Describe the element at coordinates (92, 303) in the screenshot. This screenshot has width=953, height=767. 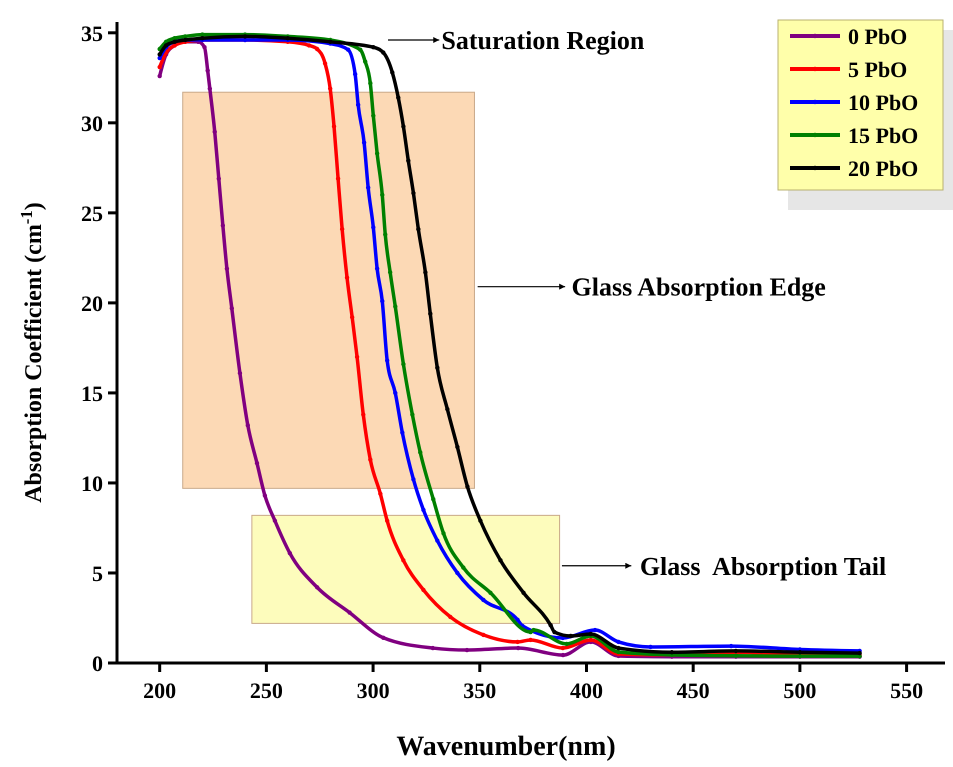
I see `y-tick-label: 20` at that location.